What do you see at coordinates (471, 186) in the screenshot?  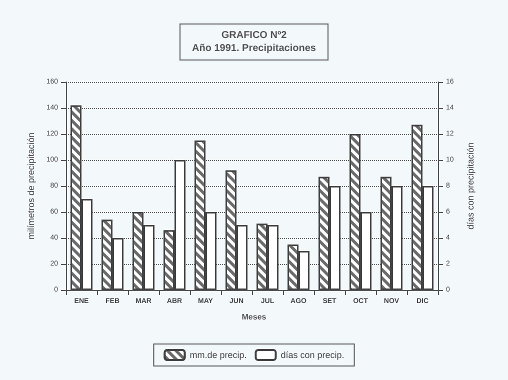 I see `y2-axis-title: días con precipitación` at bounding box center [471, 186].